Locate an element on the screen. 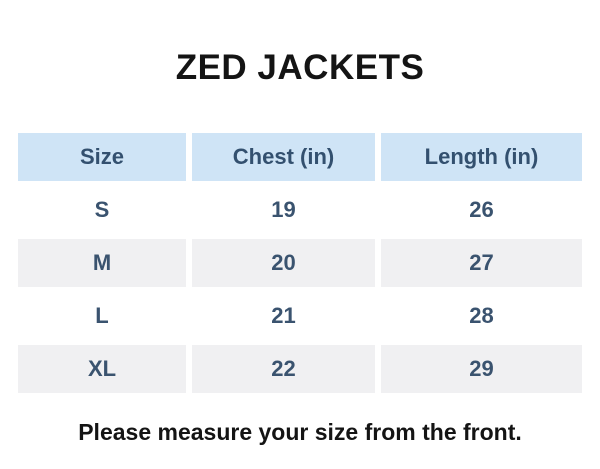  cell-size: S is located at coordinates (102, 210).